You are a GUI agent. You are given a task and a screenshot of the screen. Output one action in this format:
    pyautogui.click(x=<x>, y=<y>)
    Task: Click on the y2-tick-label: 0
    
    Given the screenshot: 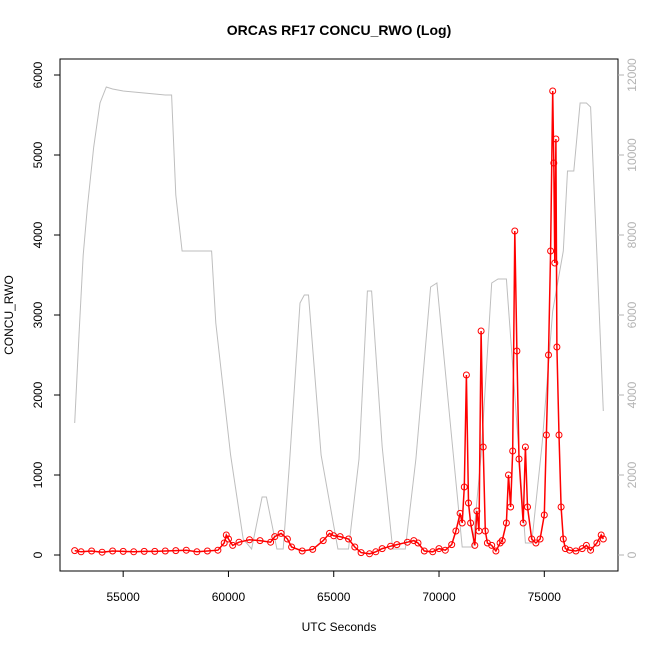 What is the action you would take?
    pyautogui.click(x=632, y=554)
    